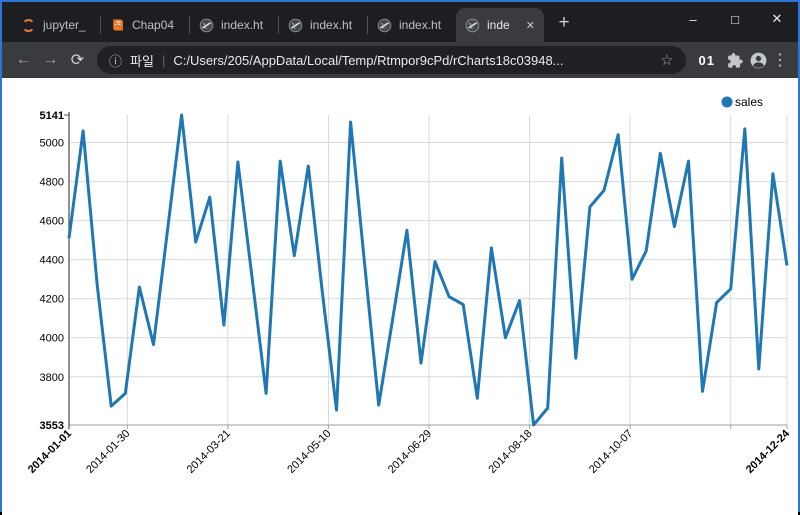 This screenshot has height=515, width=800. I want to click on profile-avatar-icon, so click(758, 60).